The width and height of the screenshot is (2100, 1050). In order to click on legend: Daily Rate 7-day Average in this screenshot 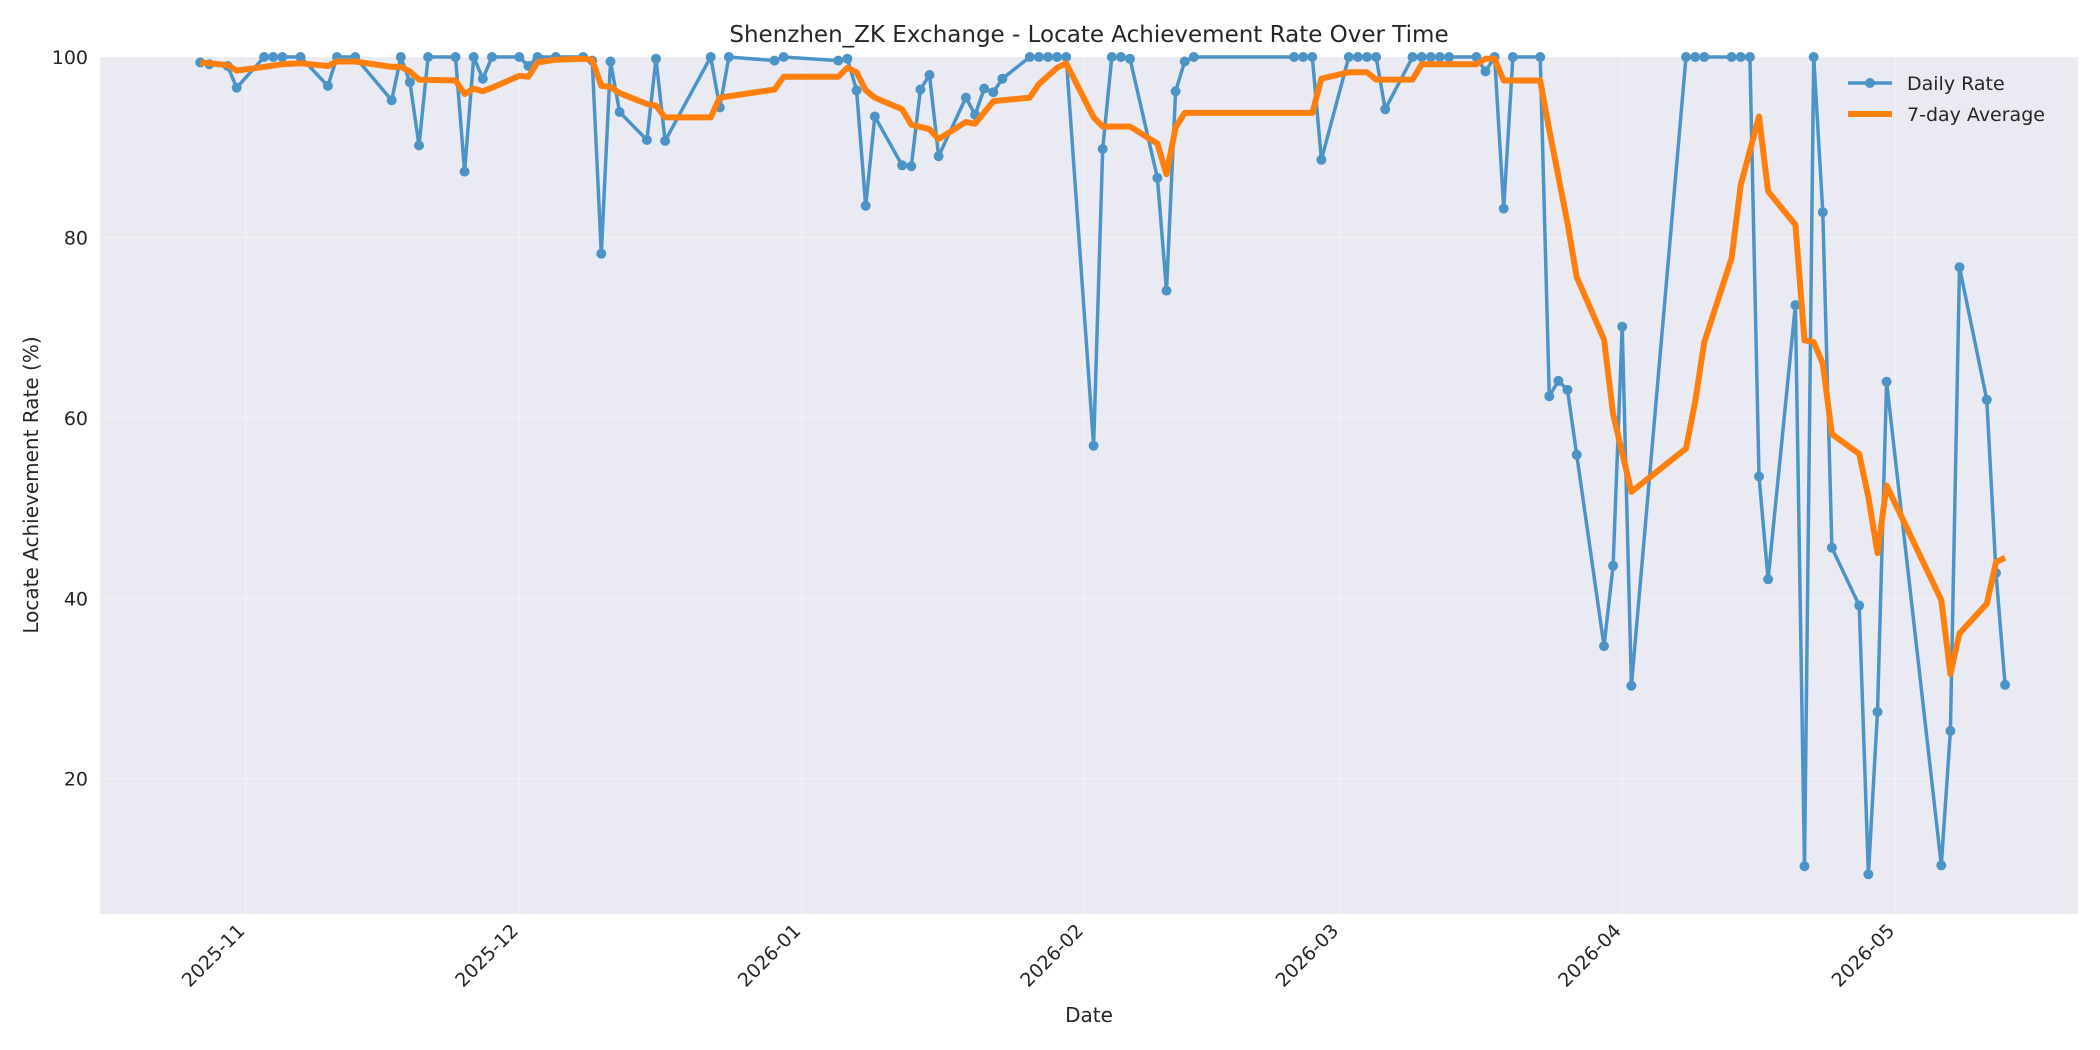, I will do `click(1946, 99)`.